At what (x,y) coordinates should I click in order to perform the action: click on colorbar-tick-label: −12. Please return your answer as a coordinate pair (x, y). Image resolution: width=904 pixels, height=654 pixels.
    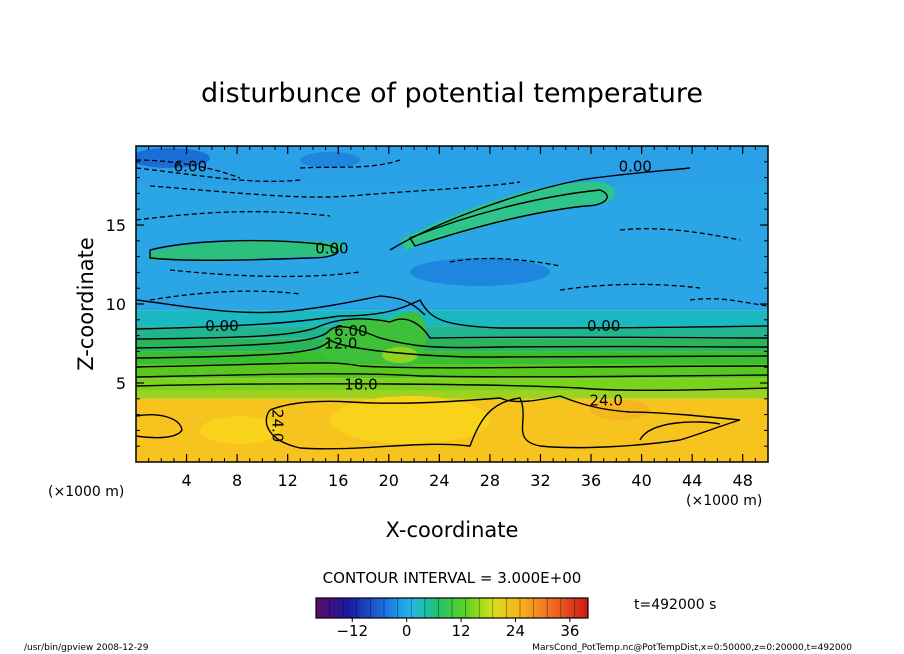
    Looking at the image, I should click on (352, 631).